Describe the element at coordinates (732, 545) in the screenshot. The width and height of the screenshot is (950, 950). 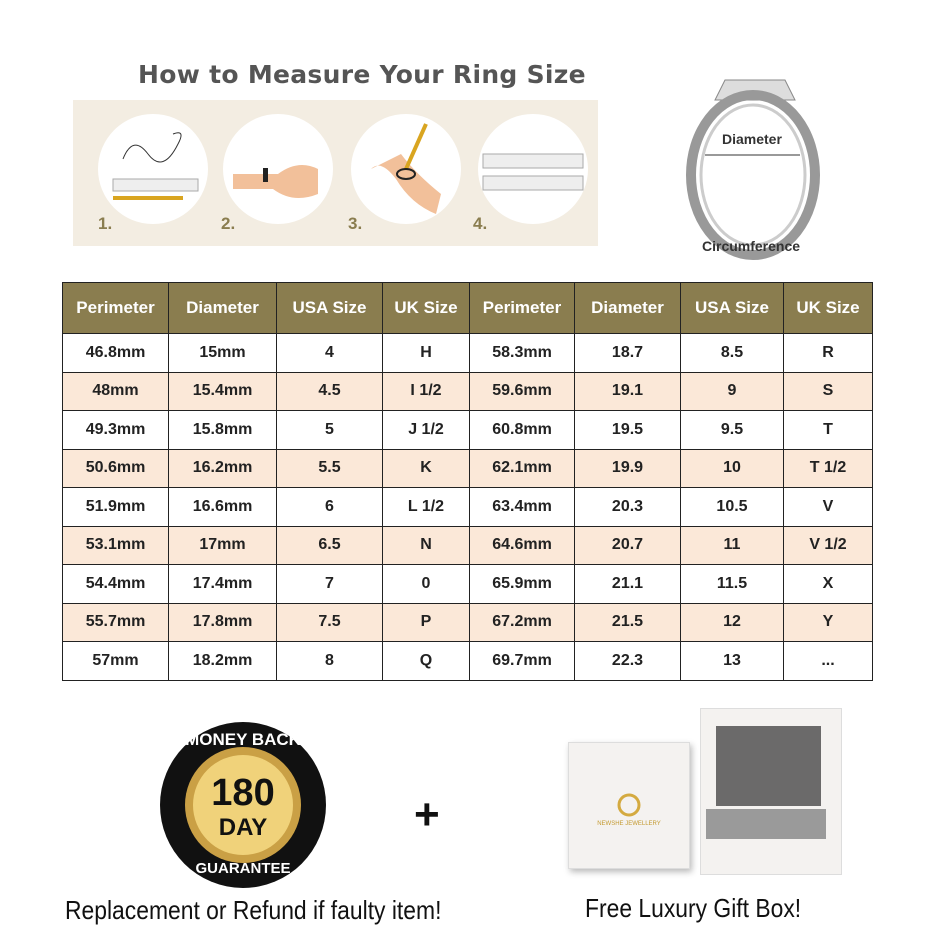
I see `table-cell: 11` at that location.